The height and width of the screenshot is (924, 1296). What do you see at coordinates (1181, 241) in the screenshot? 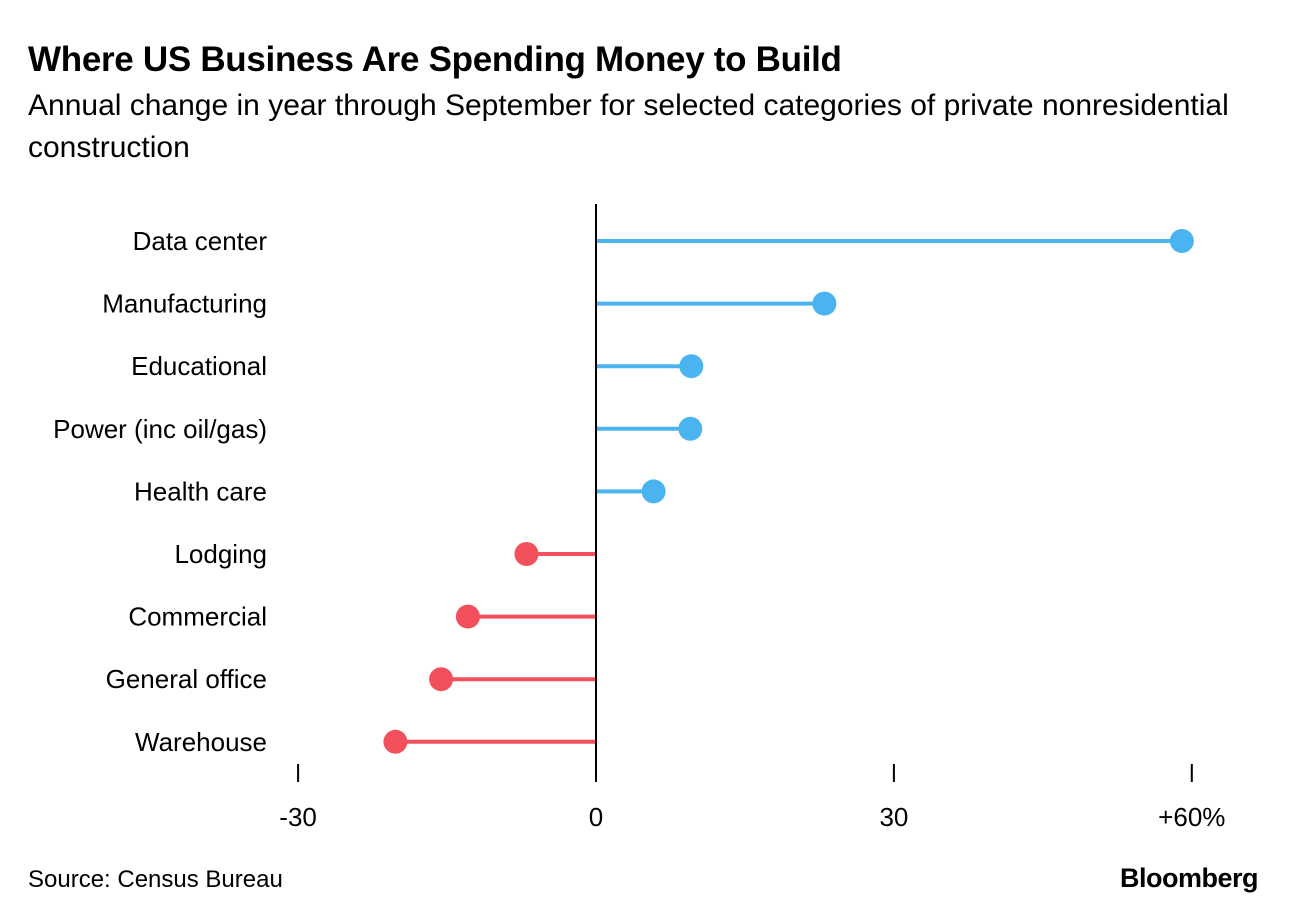
I see `lollipop-dot-data-center` at bounding box center [1181, 241].